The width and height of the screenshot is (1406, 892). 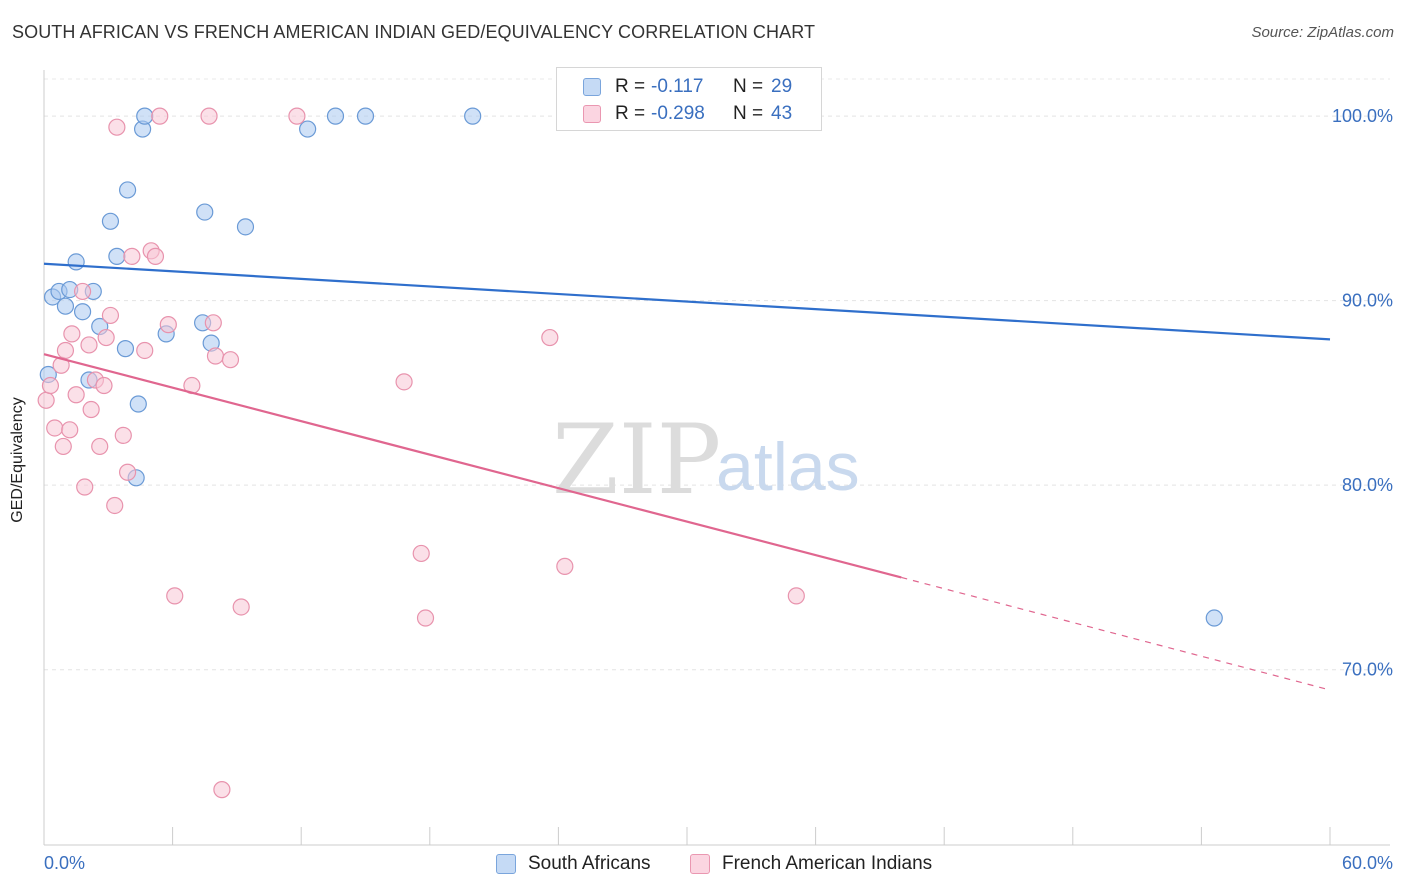 I want to click on x-tick-label: 0.0%, so click(x=64, y=863).